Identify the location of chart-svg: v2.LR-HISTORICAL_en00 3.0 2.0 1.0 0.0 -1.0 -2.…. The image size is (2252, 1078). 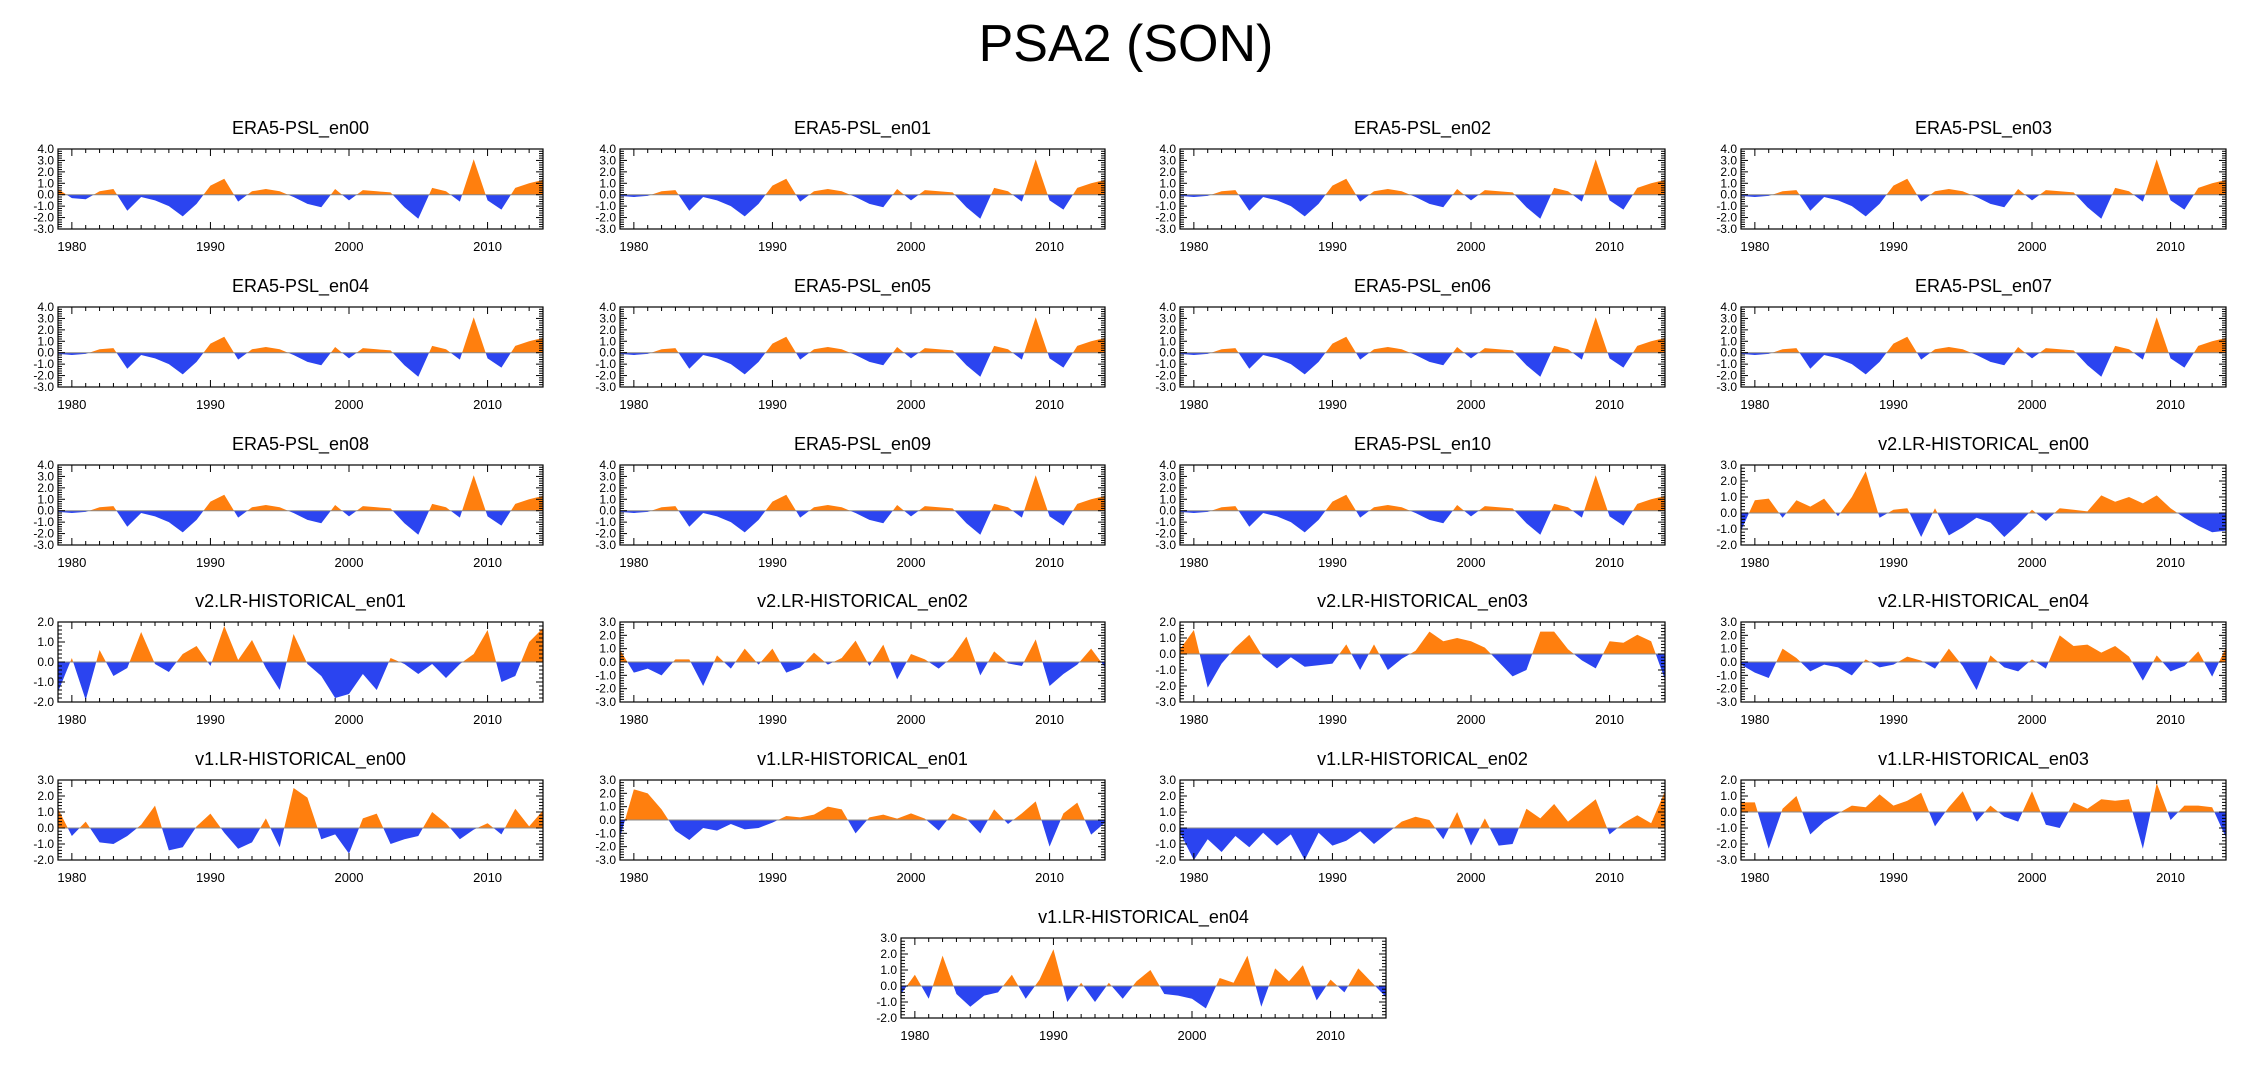
(1971, 502).